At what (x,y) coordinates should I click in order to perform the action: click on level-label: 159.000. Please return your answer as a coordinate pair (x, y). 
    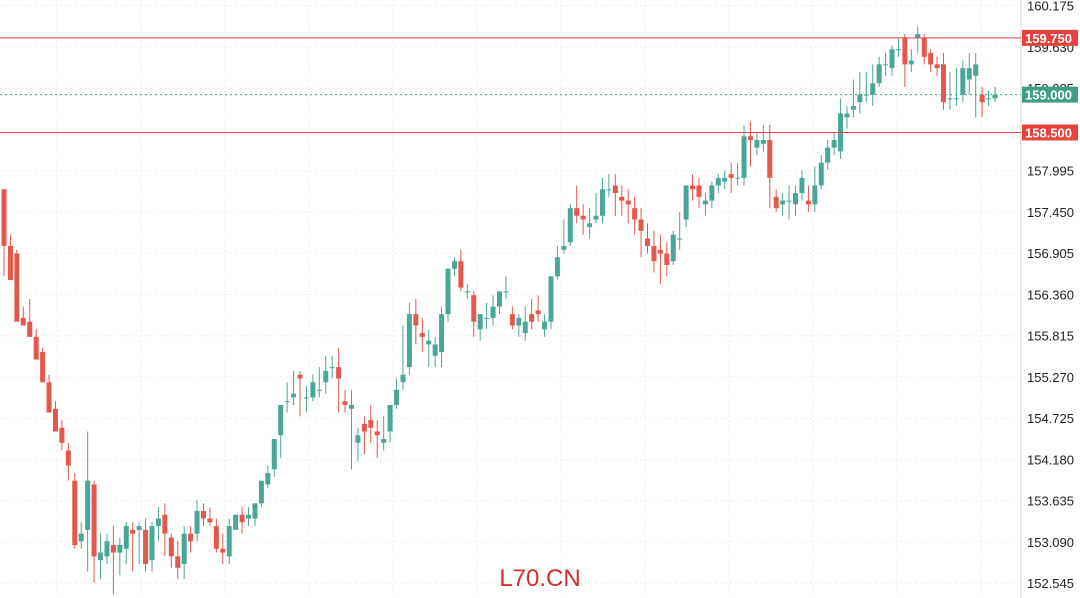
    Looking at the image, I should click on (1048, 95).